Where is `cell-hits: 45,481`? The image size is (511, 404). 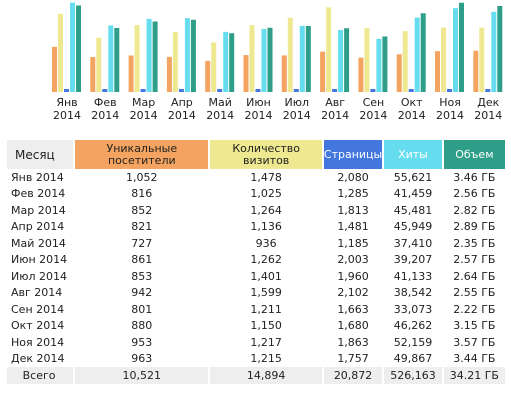
cell-hits: 45,481 is located at coordinates (413, 210).